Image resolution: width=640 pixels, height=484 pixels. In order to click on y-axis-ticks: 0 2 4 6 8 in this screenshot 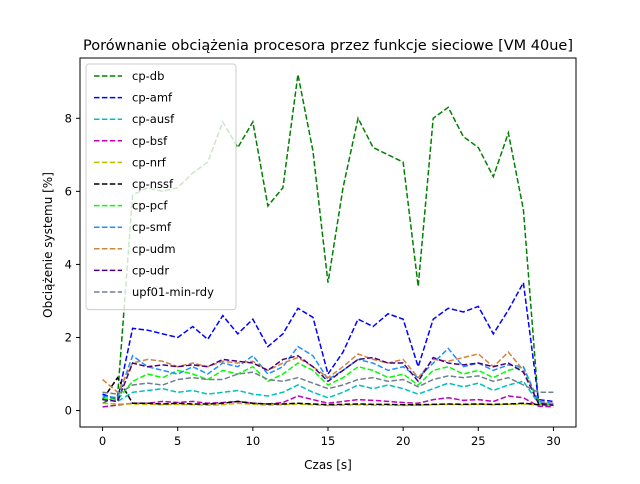, I will do `click(72, 264)`.